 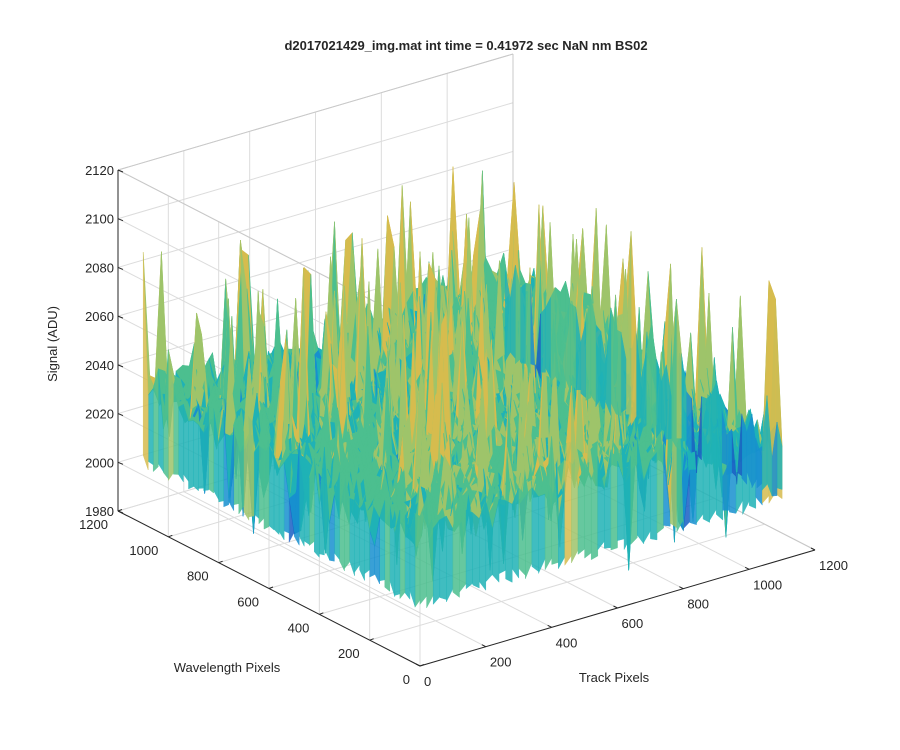 What do you see at coordinates (406, 679) in the screenshot?
I see `y-tick-label: 0` at bounding box center [406, 679].